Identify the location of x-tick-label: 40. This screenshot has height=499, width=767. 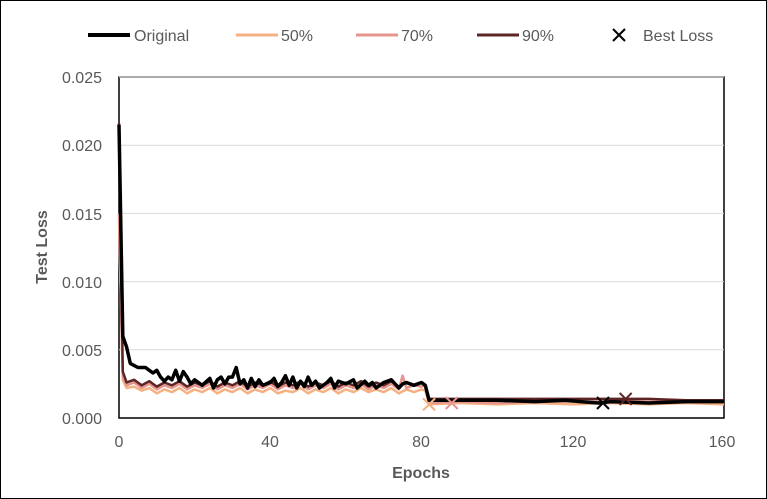
(270, 442).